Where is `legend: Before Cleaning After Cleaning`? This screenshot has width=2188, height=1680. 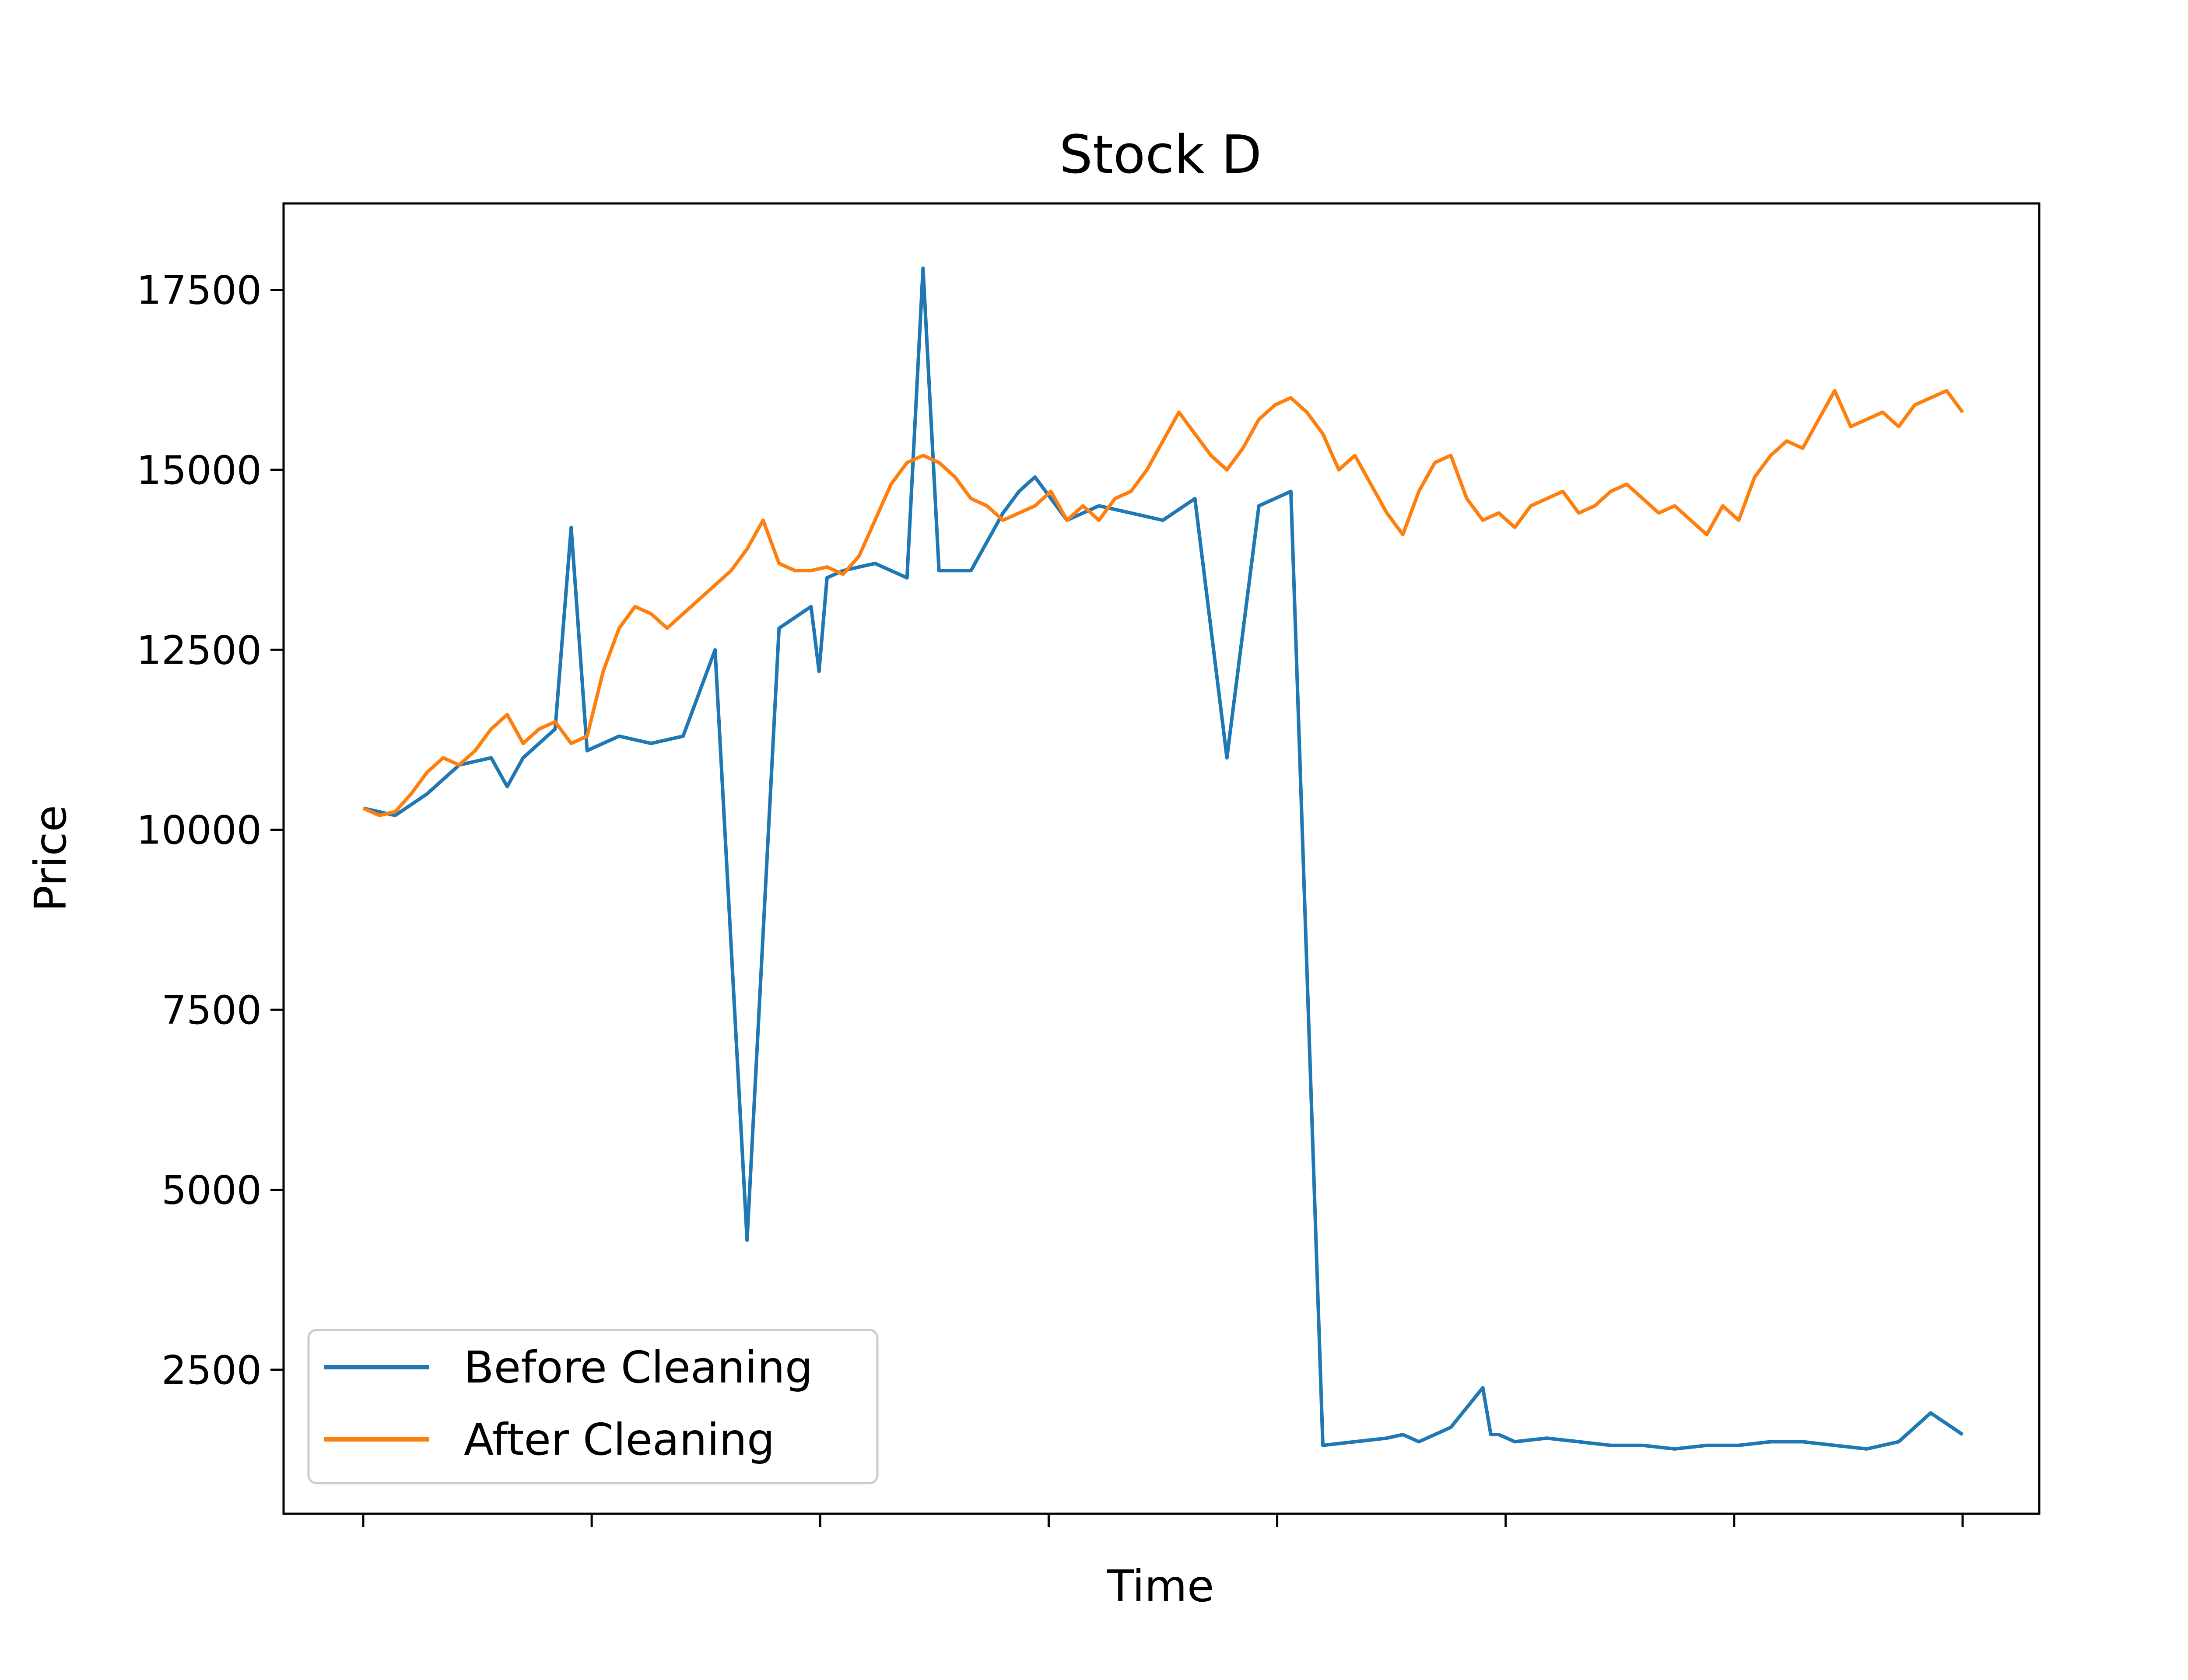 legend: Before Cleaning After Cleaning is located at coordinates (593, 1406).